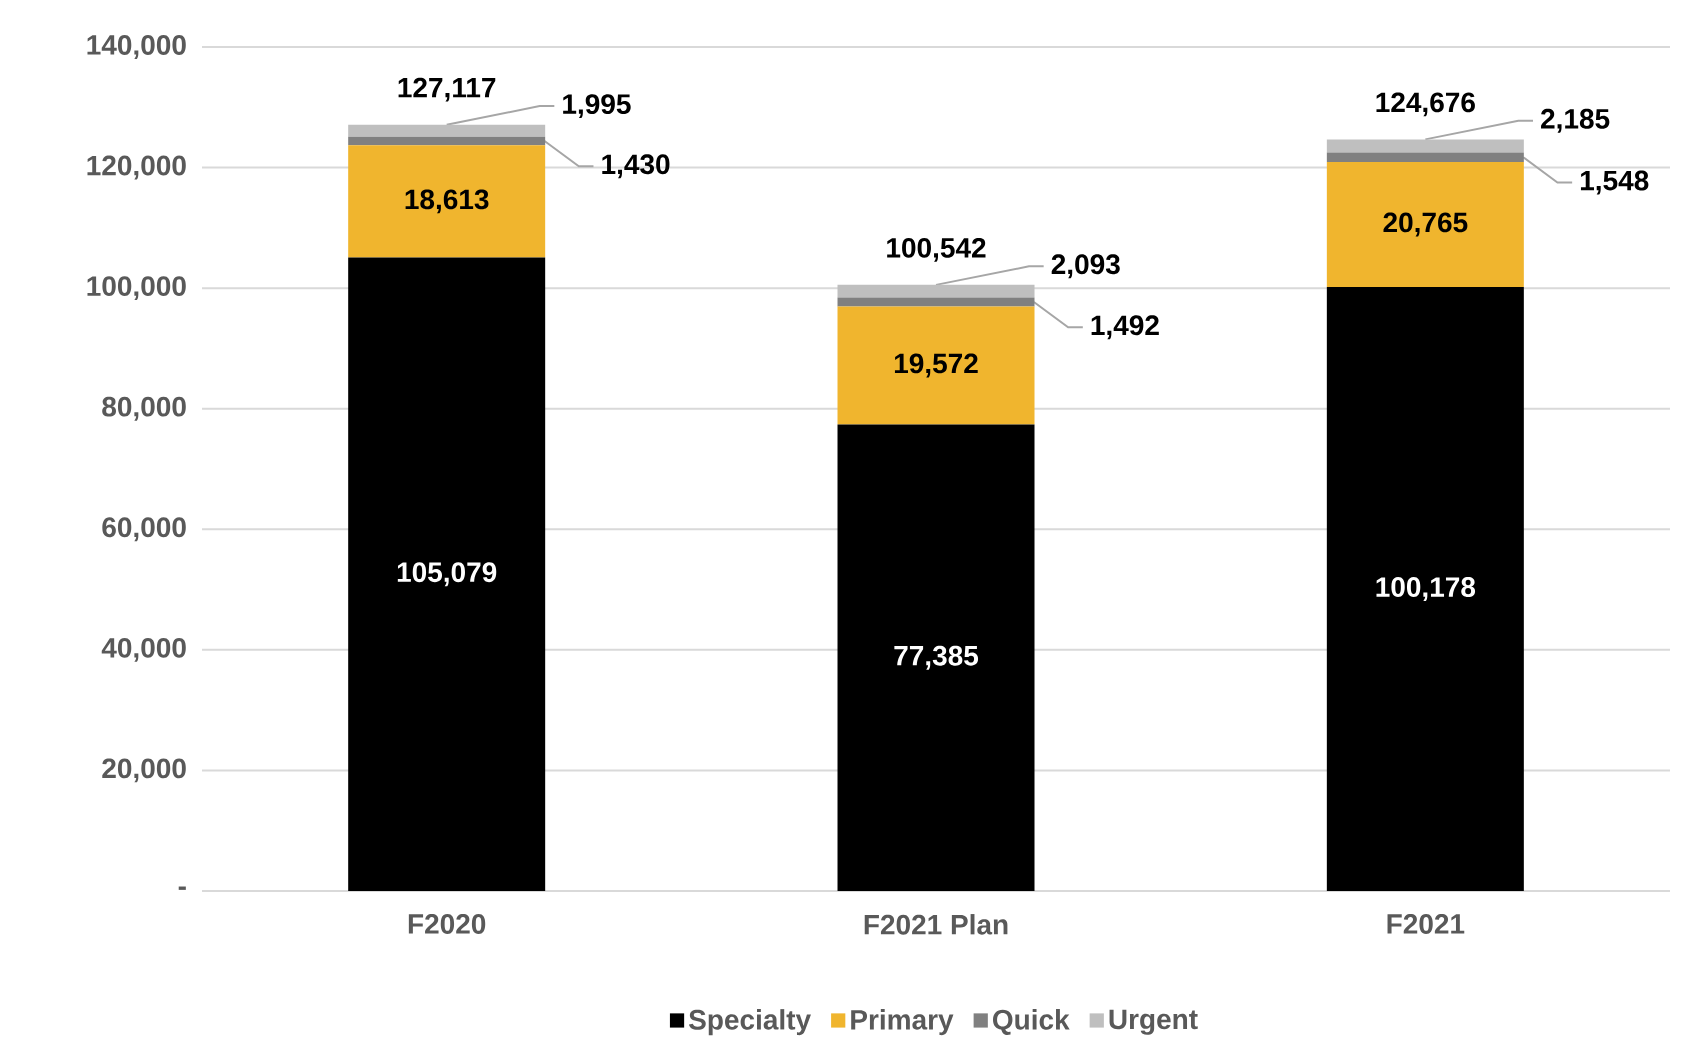 This screenshot has height=1057, width=1684. Describe the element at coordinates (143, 649) in the screenshot. I see `y-tick-label: 40,000` at that location.